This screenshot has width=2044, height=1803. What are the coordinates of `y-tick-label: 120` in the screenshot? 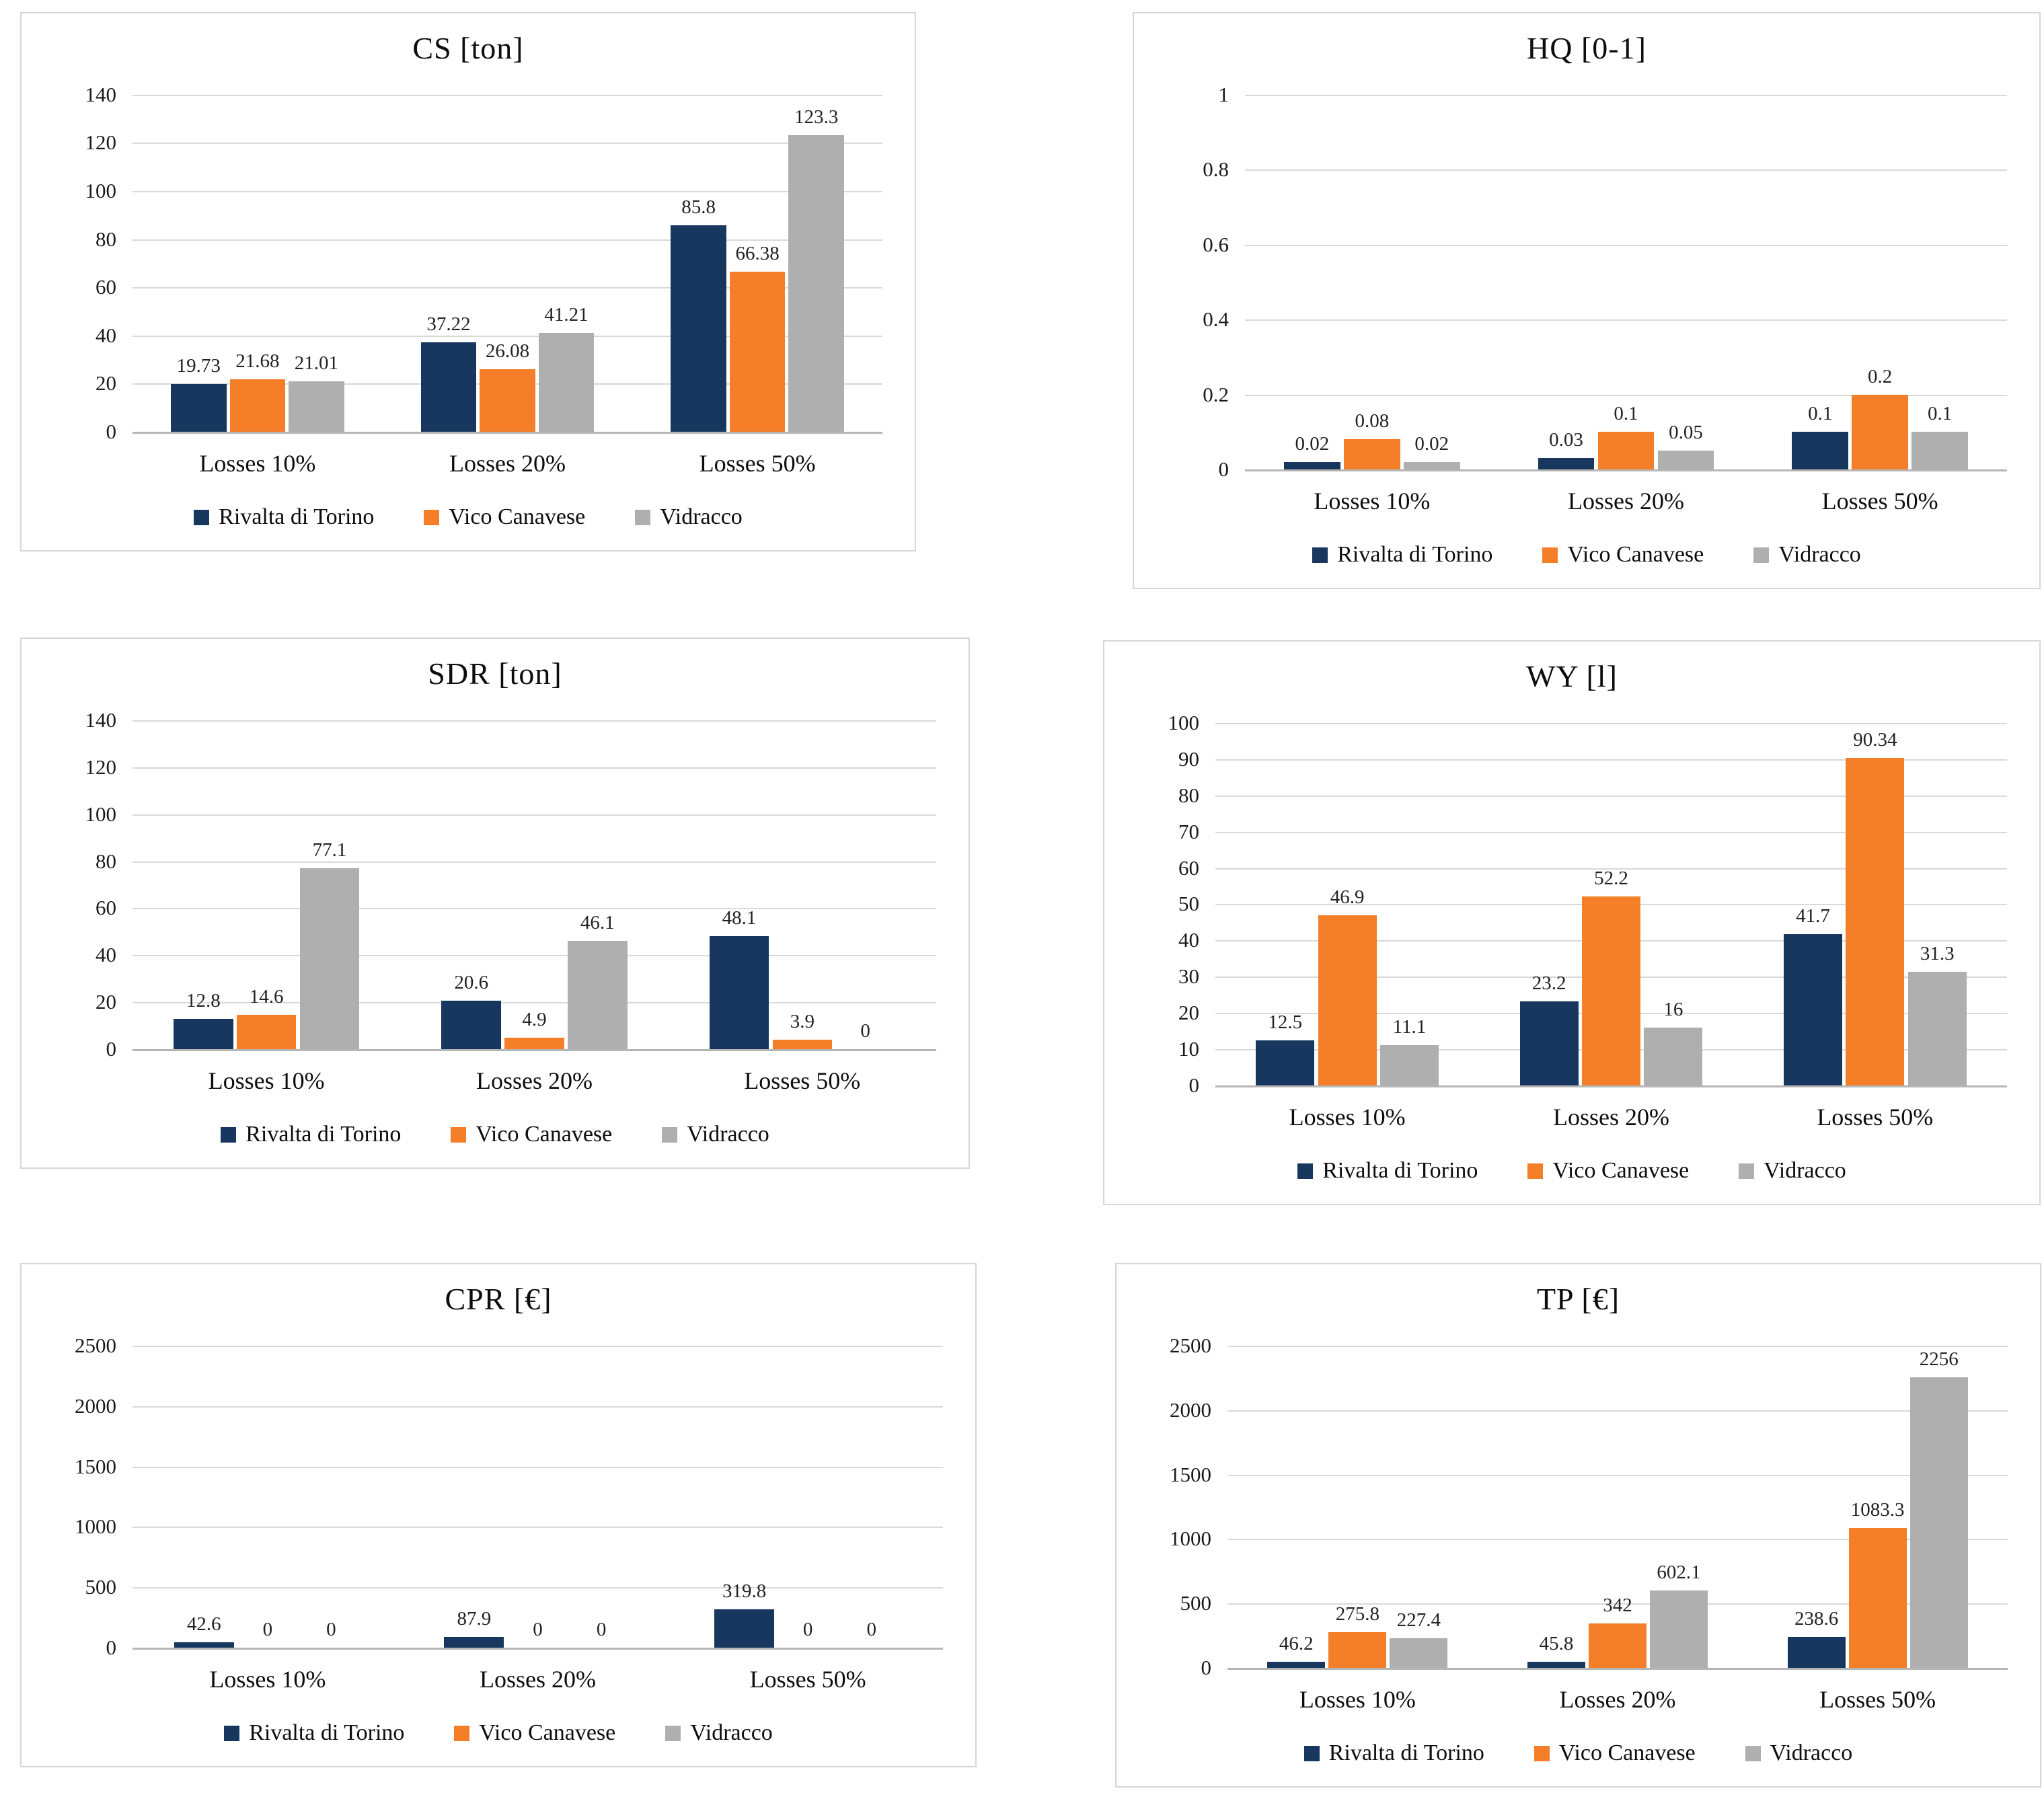 It's located at (101, 767).